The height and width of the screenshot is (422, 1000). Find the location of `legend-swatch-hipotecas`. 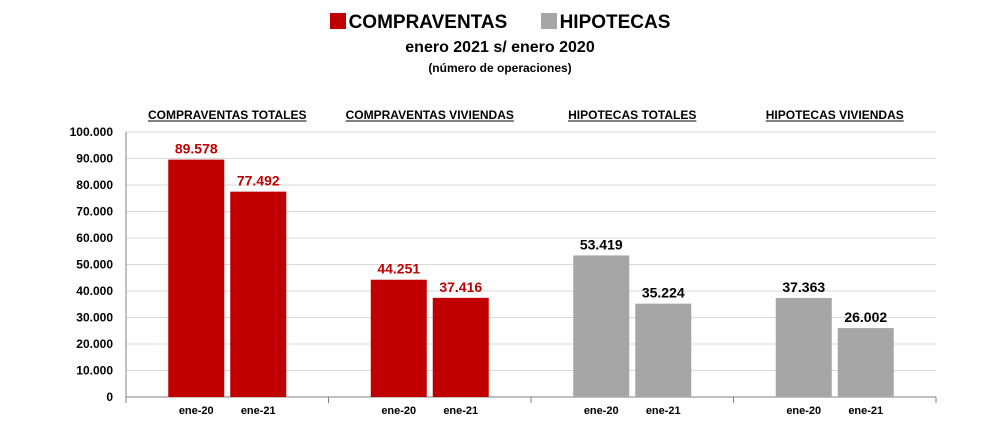

legend-swatch-hipotecas is located at coordinates (548, 21).